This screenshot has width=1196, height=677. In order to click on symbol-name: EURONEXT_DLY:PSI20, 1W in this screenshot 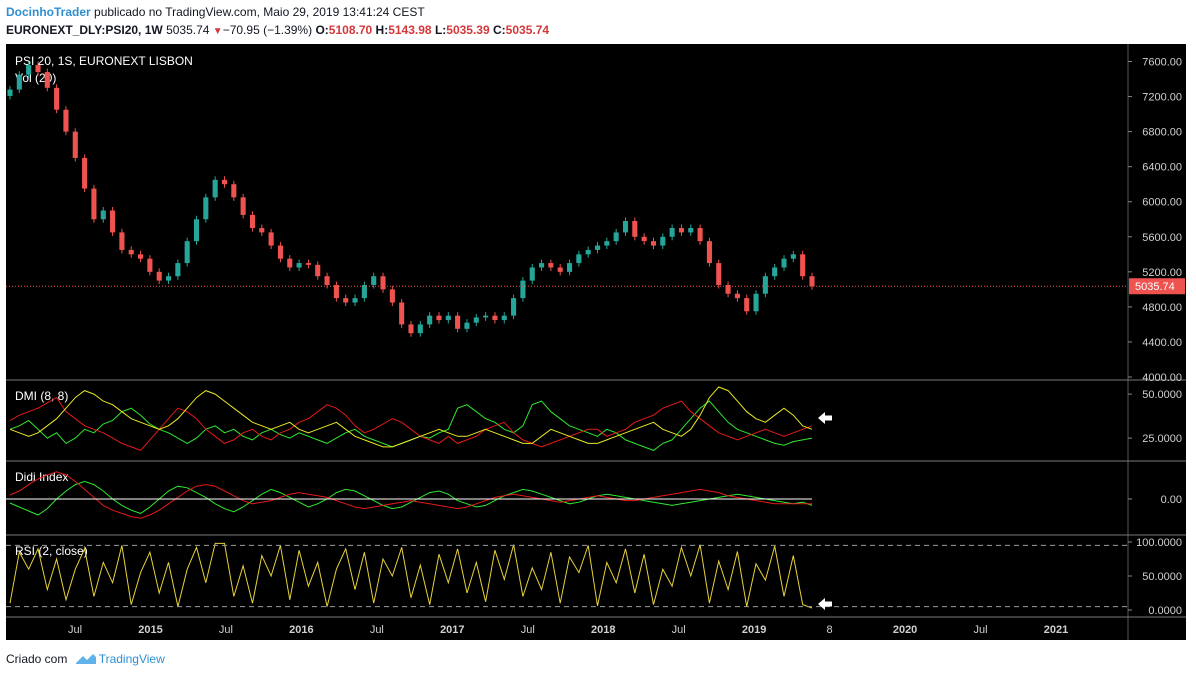, I will do `click(84, 30)`.